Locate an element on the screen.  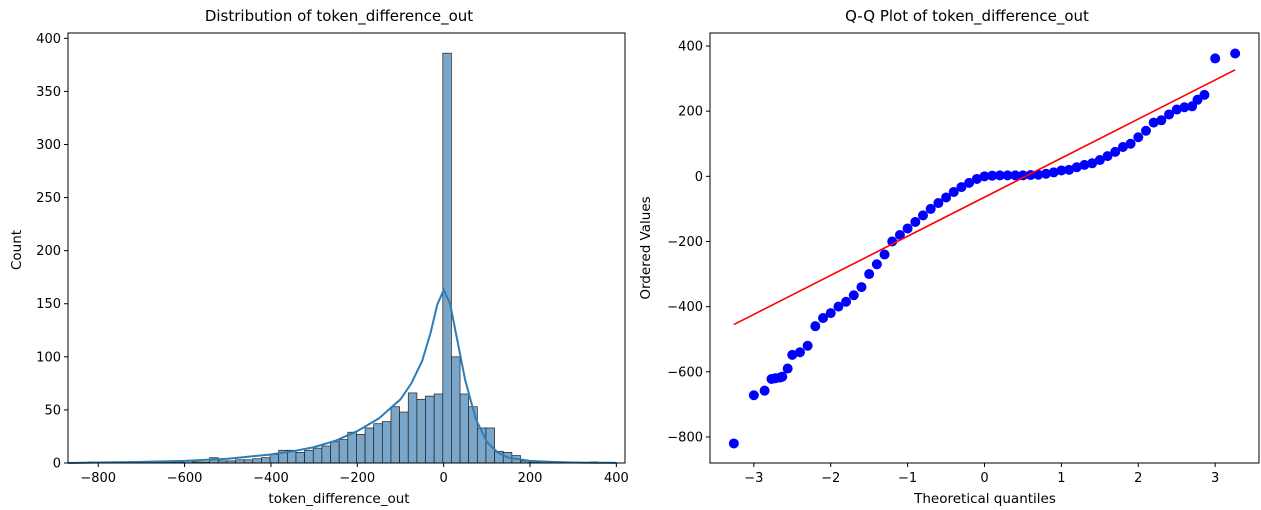
x-tick-label: 1 is located at coordinates (1061, 478).